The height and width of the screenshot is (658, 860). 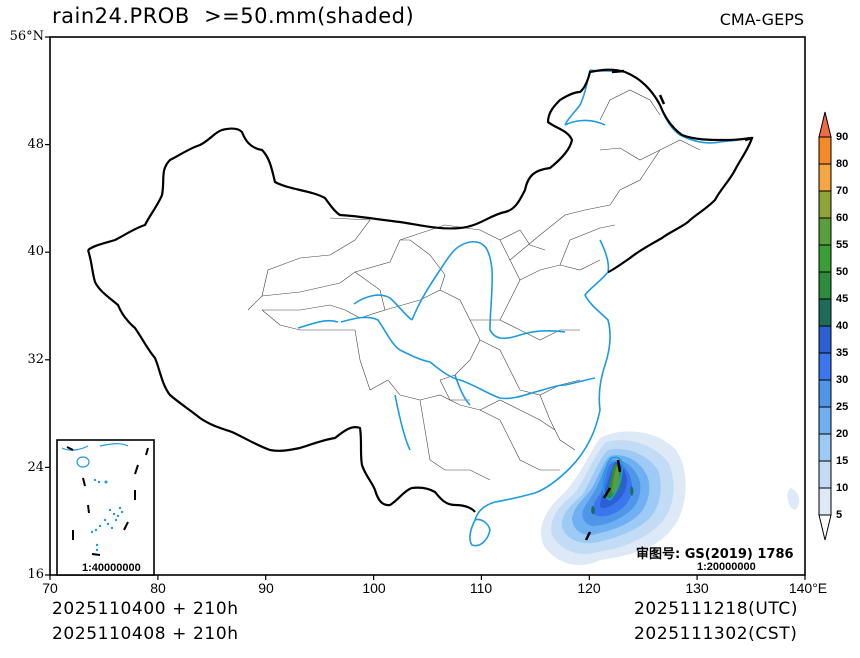 I want to click on dashed-boundary, so click(x=668, y=305).